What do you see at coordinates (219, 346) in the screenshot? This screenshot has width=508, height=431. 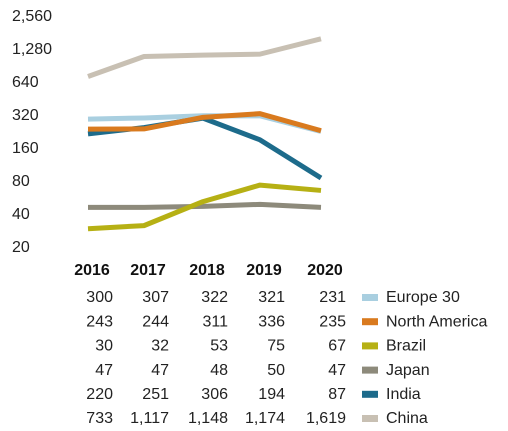 I see `table-value: 53` at bounding box center [219, 346].